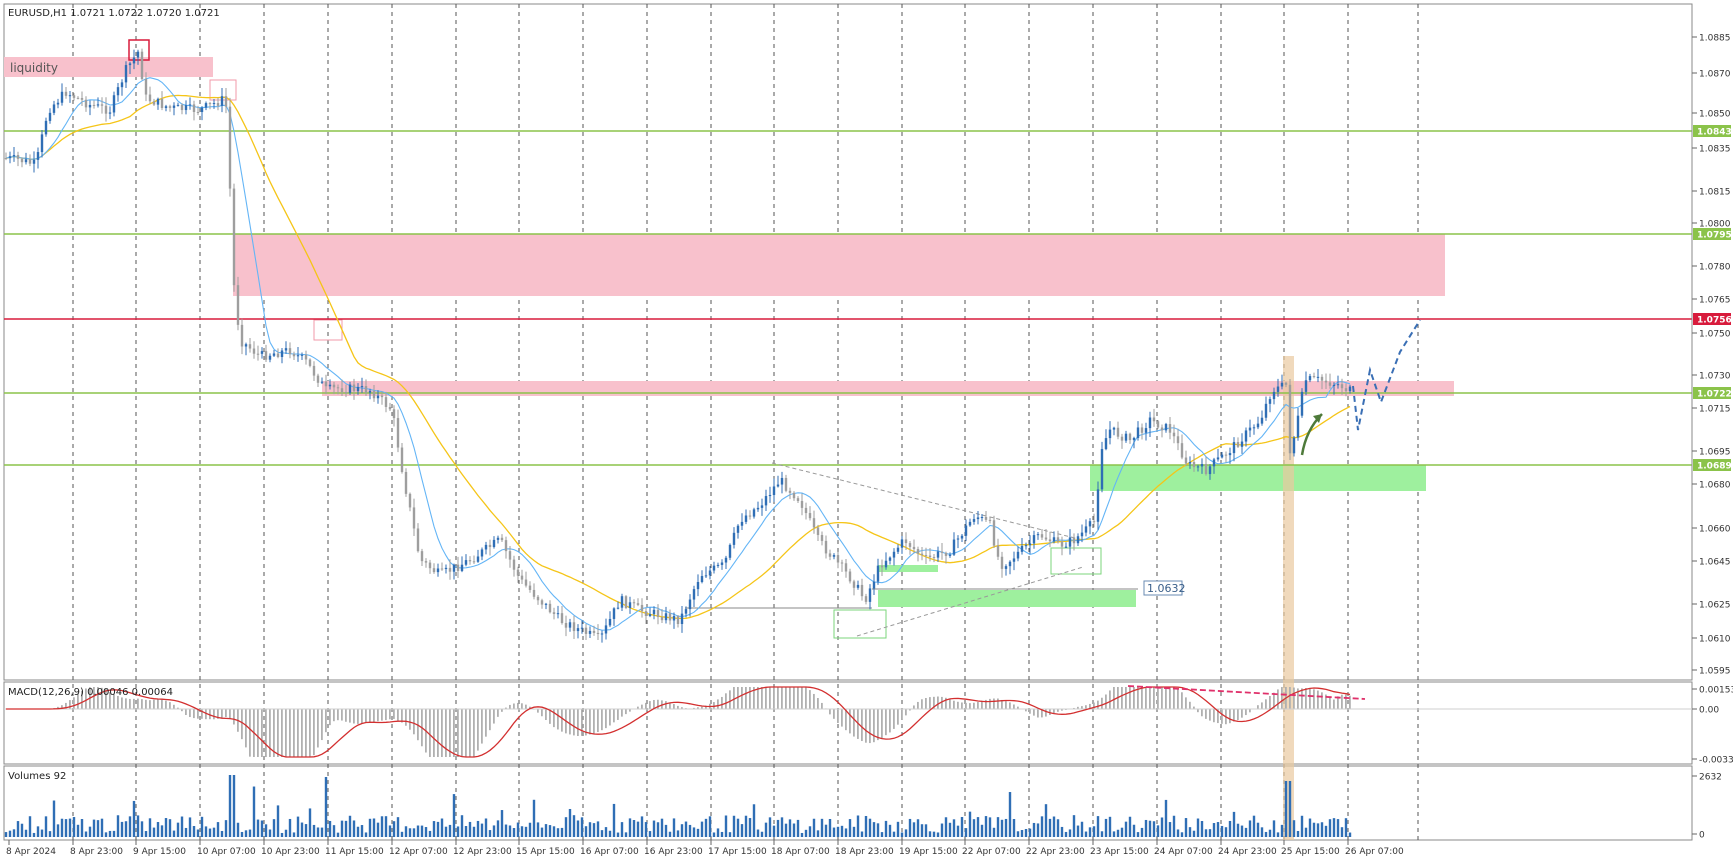  Describe the element at coordinates (31, 852) in the screenshot. I see `time-tick-label: 8 Apr 2024` at that location.